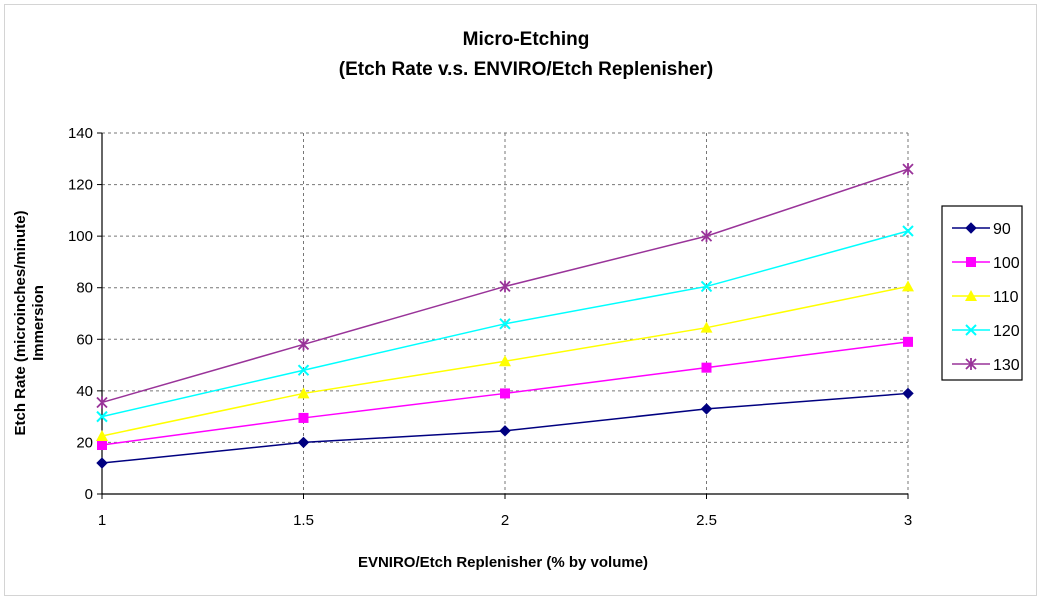  What do you see at coordinates (84, 391) in the screenshot?
I see `y-tick-label: 40` at bounding box center [84, 391].